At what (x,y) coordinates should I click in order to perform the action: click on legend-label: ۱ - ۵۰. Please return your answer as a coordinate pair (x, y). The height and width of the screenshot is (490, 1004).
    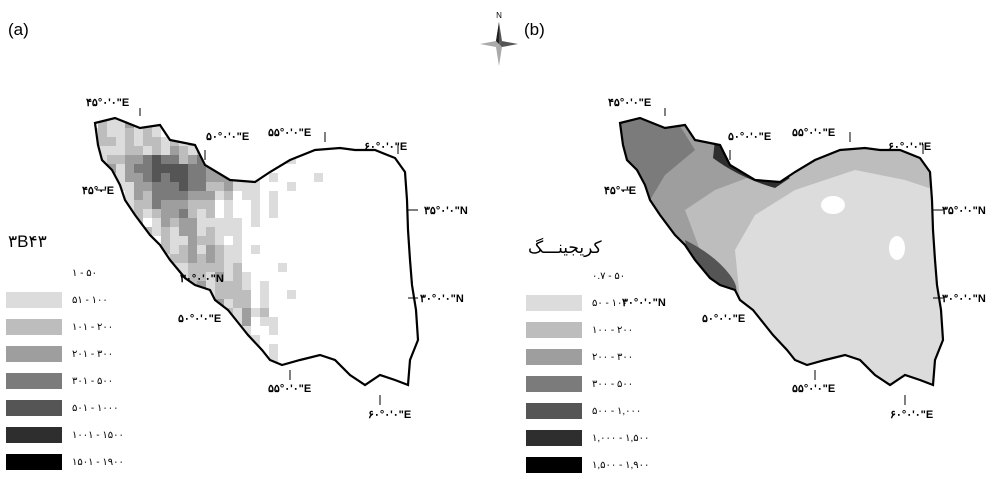
    Looking at the image, I should click on (84, 273).